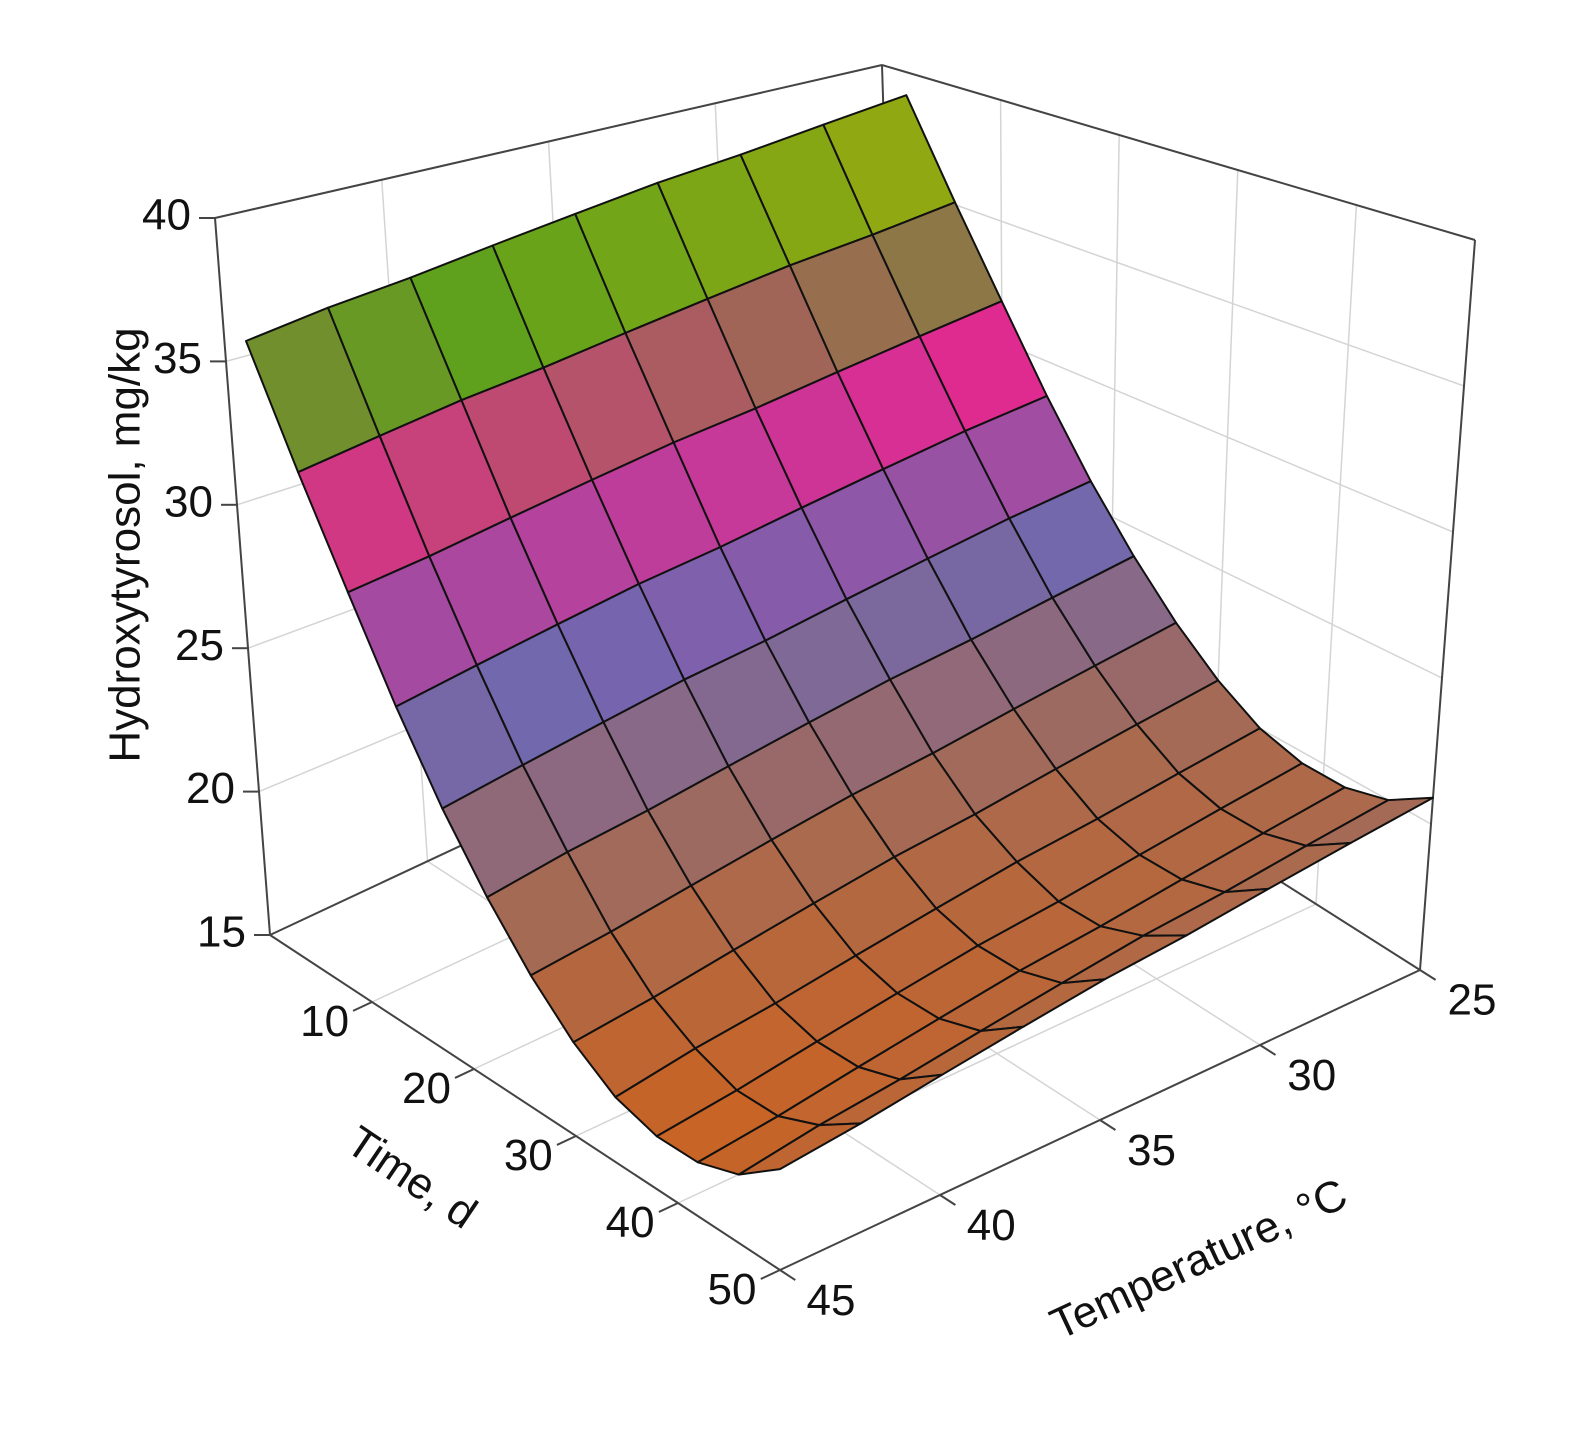 This screenshot has width=1572, height=1437. Describe the element at coordinates (1311, 1075) in the screenshot. I see `x-tick-label: 30` at that location.